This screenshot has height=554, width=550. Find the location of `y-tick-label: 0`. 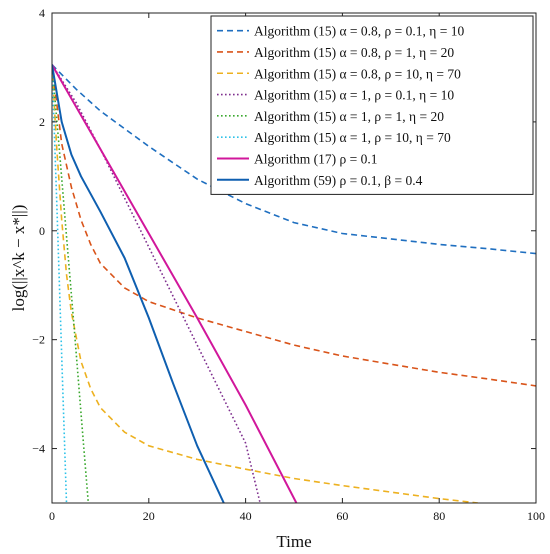

y-tick-label: 0 is located at coordinates (42, 231).